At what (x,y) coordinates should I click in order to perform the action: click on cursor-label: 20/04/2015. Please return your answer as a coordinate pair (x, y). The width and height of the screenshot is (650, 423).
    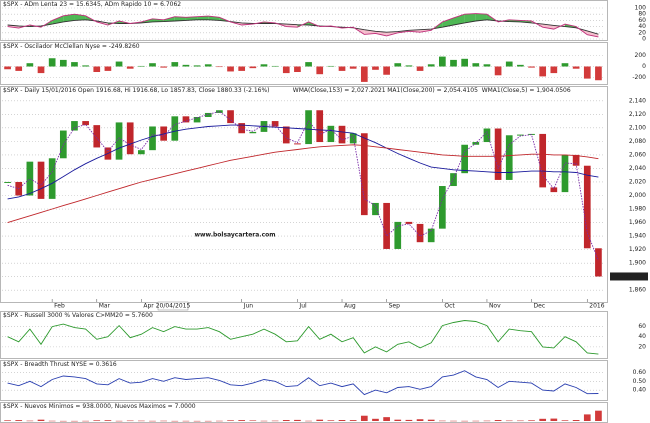
    Looking at the image, I should click on (173, 306).